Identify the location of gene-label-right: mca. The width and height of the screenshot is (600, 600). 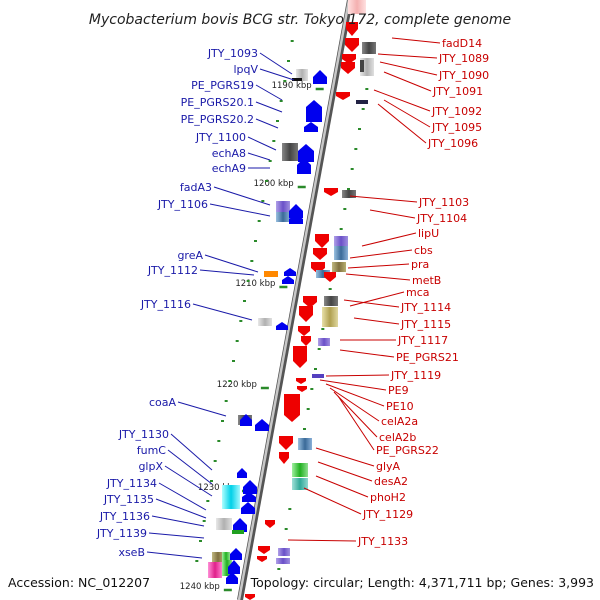
(418, 292).